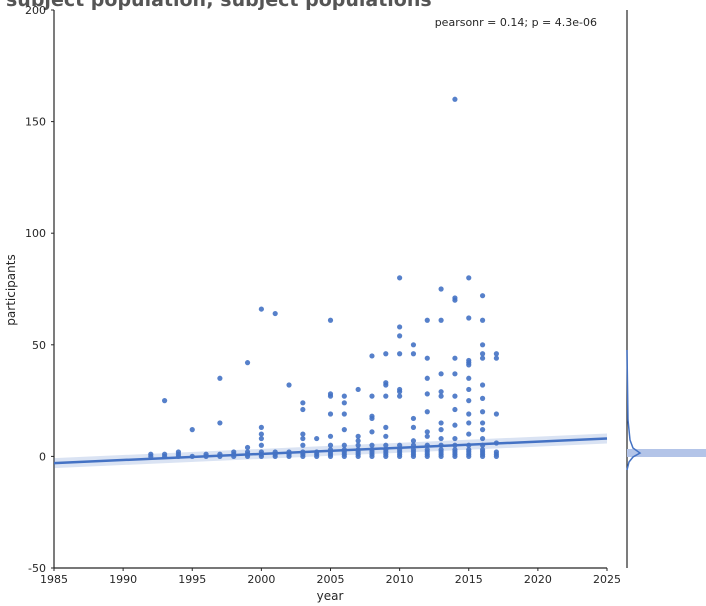 This screenshot has height=606, width=706. I want to click on x-tick-label: 2015, so click(469, 579).